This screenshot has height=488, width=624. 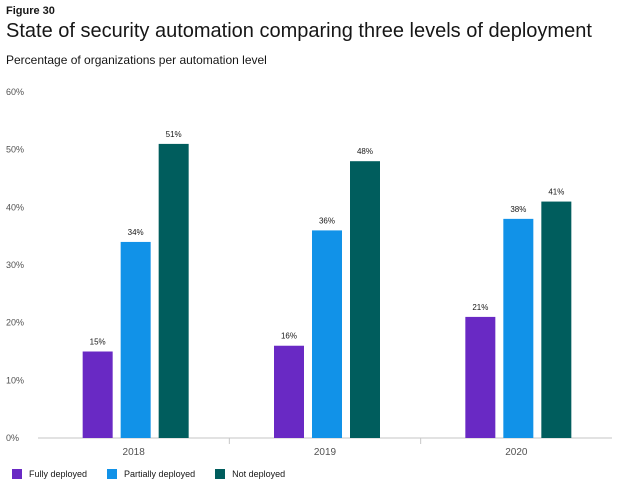 I want to click on legend-label: Partially deployed, so click(x=160, y=474).